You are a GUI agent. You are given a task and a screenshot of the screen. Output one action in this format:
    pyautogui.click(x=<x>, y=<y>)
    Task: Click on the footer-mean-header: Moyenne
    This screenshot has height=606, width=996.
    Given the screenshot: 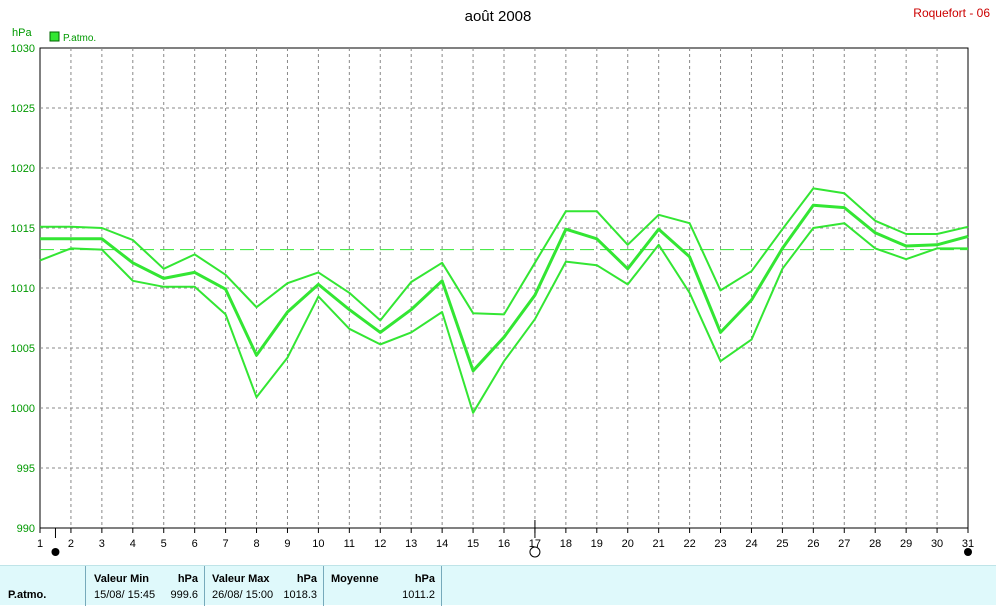 What is the action you would take?
    pyautogui.click(x=355, y=579)
    